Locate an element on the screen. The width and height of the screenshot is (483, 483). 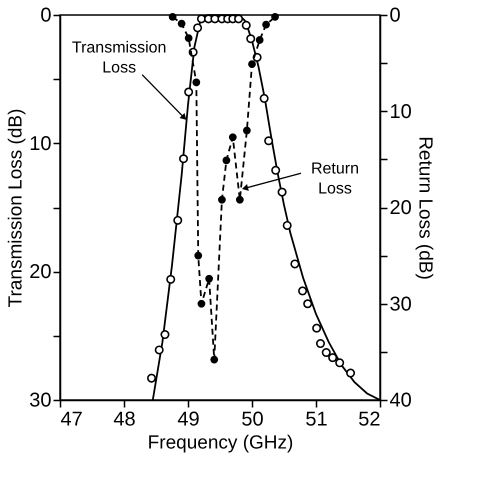
y2-tick-label: 20 is located at coordinates (401, 208).